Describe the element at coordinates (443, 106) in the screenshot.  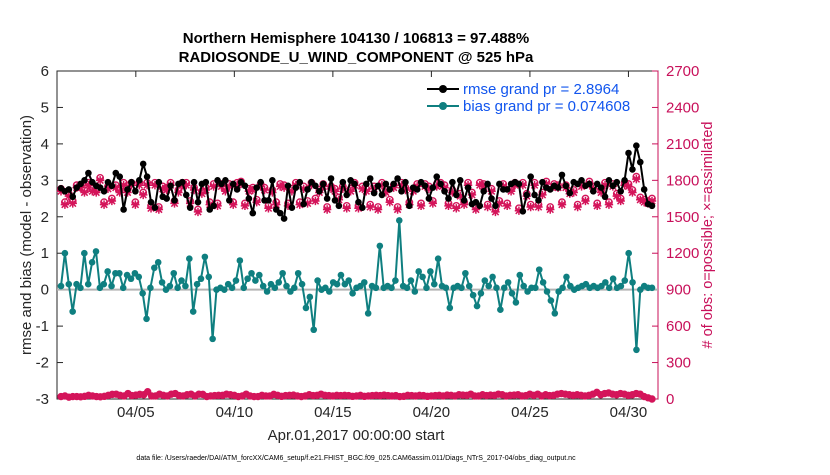
I see `legend-bias-marker` at that location.